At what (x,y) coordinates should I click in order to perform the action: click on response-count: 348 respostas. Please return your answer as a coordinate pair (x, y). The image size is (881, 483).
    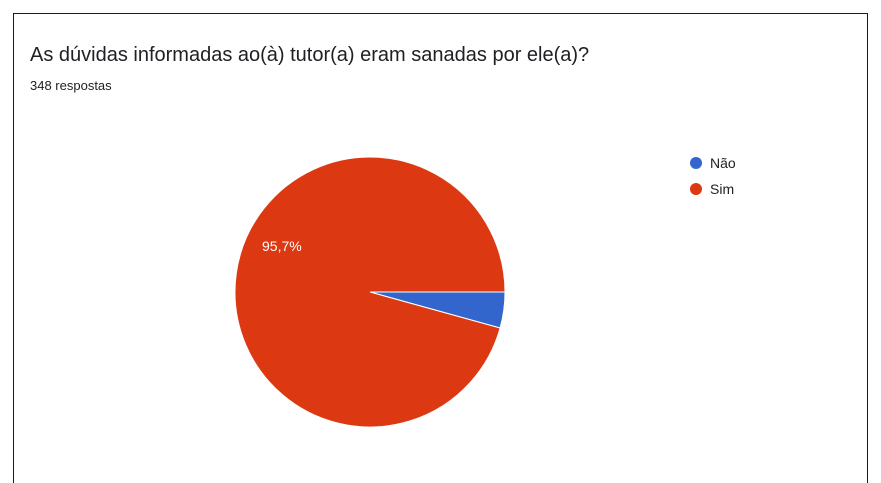
    Looking at the image, I should click on (71, 85).